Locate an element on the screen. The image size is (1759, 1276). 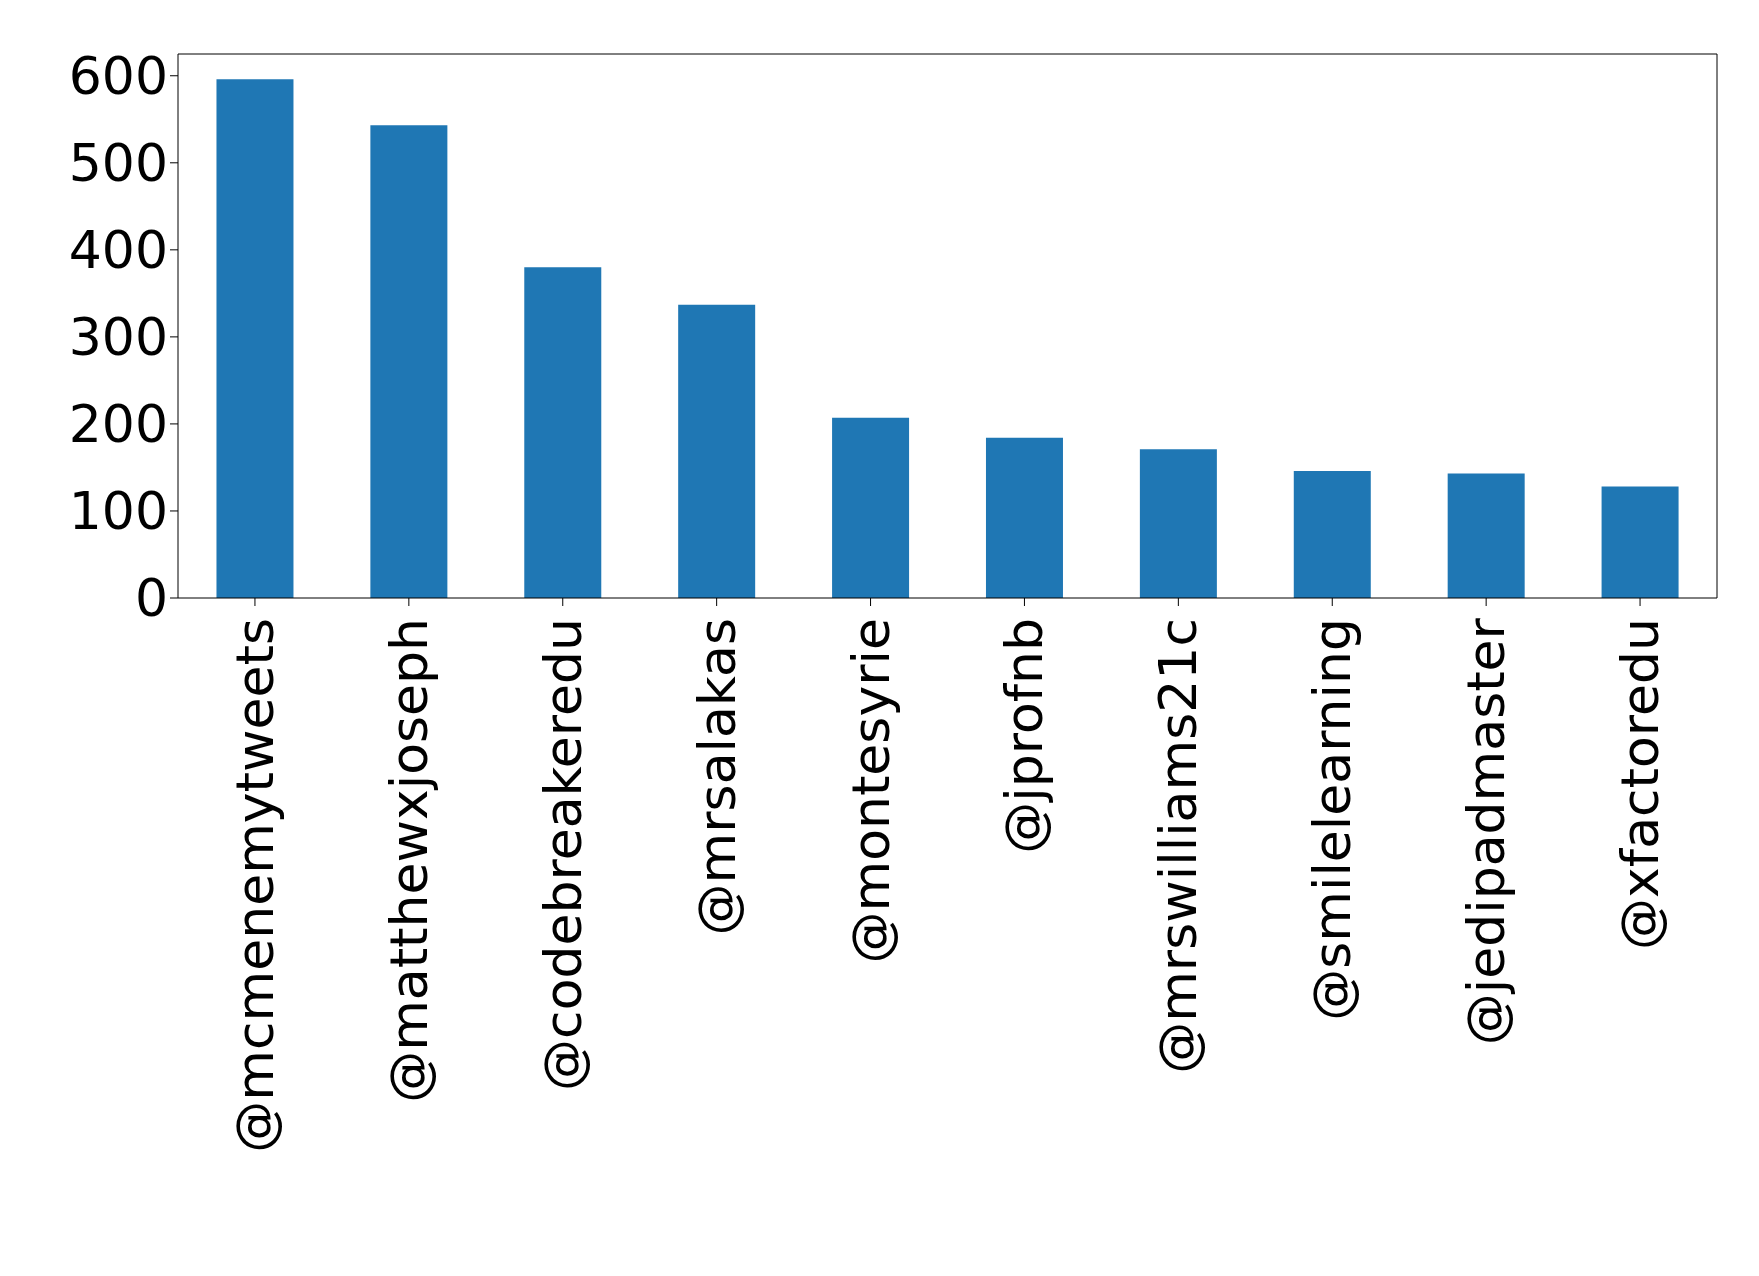
x-tick-label: @matthewxjoseph is located at coordinates (408, 860).